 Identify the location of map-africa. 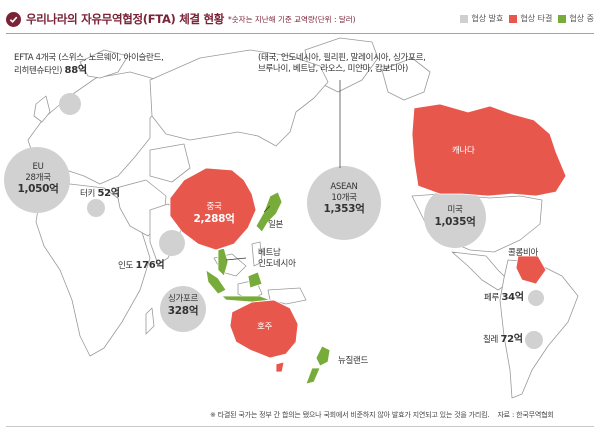
(93, 270).